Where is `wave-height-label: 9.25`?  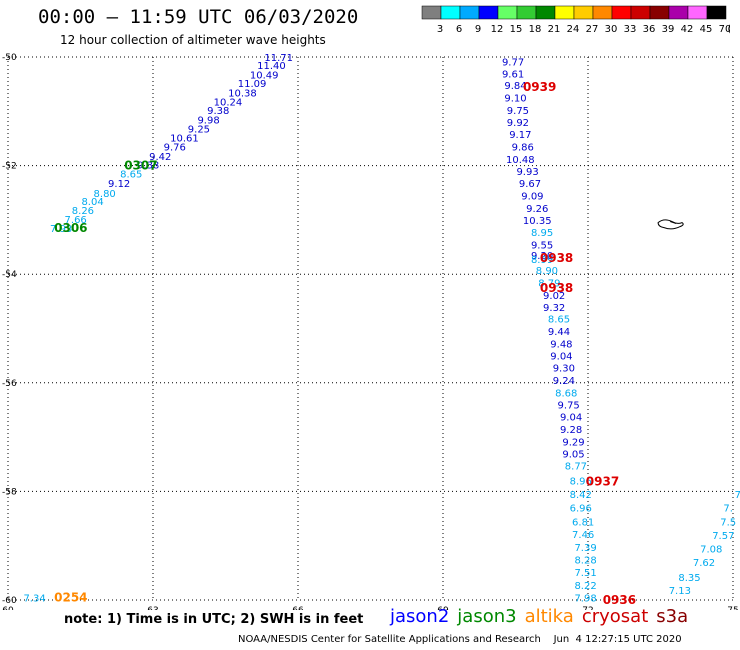 wave-height-label: 9.25 is located at coordinates (199, 130).